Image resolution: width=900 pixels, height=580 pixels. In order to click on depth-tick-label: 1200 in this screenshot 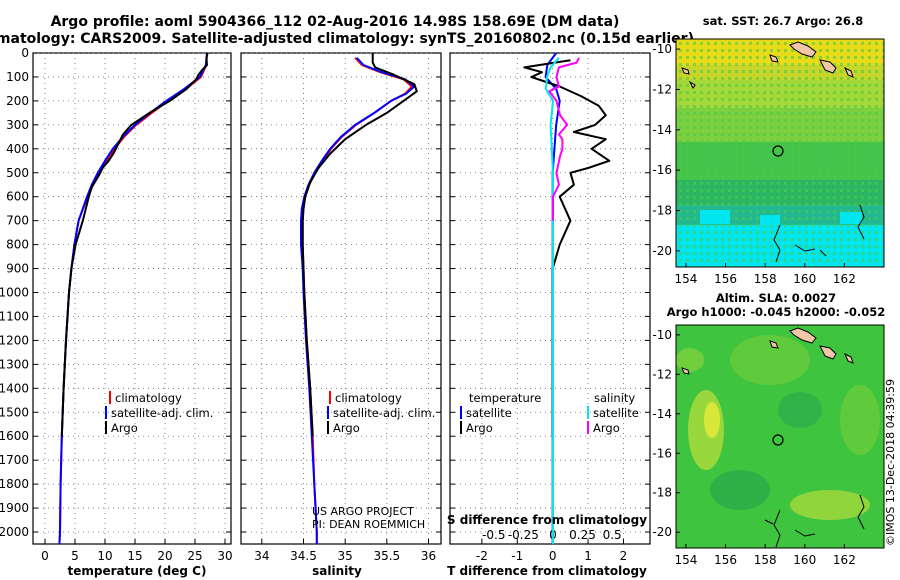, I will do `click(14, 340)`.